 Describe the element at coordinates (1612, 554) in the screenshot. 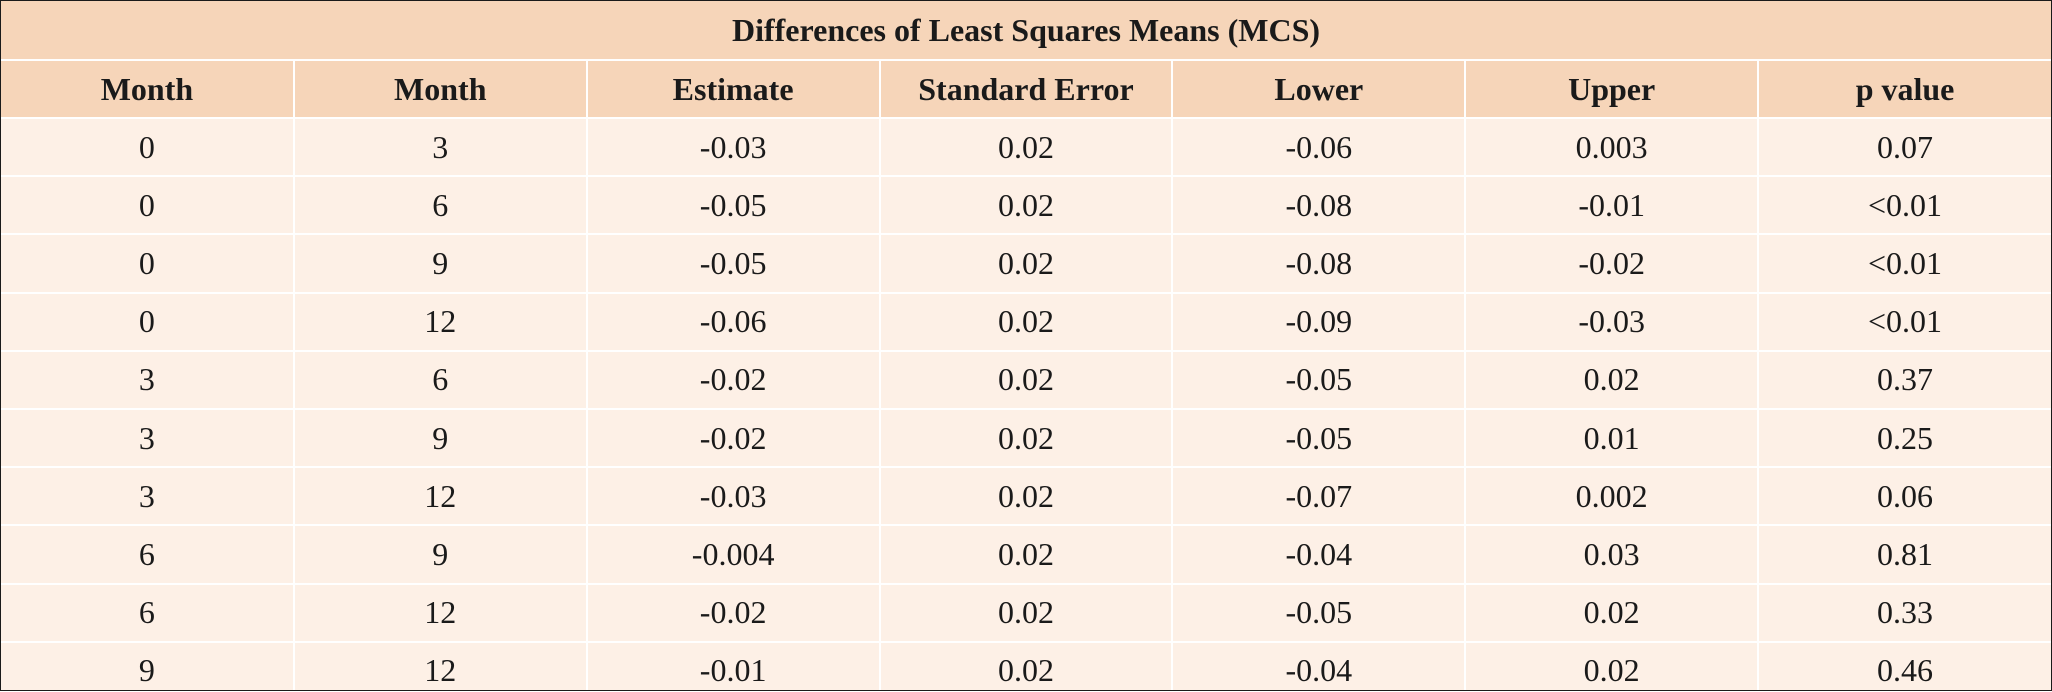

I see `upper-cell: 0.03` at that location.